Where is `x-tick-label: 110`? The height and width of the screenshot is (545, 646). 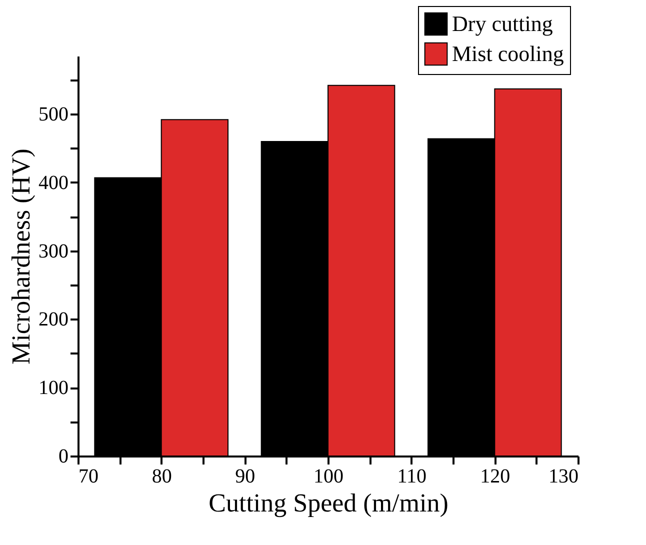
x-tick-label: 110 is located at coordinates (411, 477).